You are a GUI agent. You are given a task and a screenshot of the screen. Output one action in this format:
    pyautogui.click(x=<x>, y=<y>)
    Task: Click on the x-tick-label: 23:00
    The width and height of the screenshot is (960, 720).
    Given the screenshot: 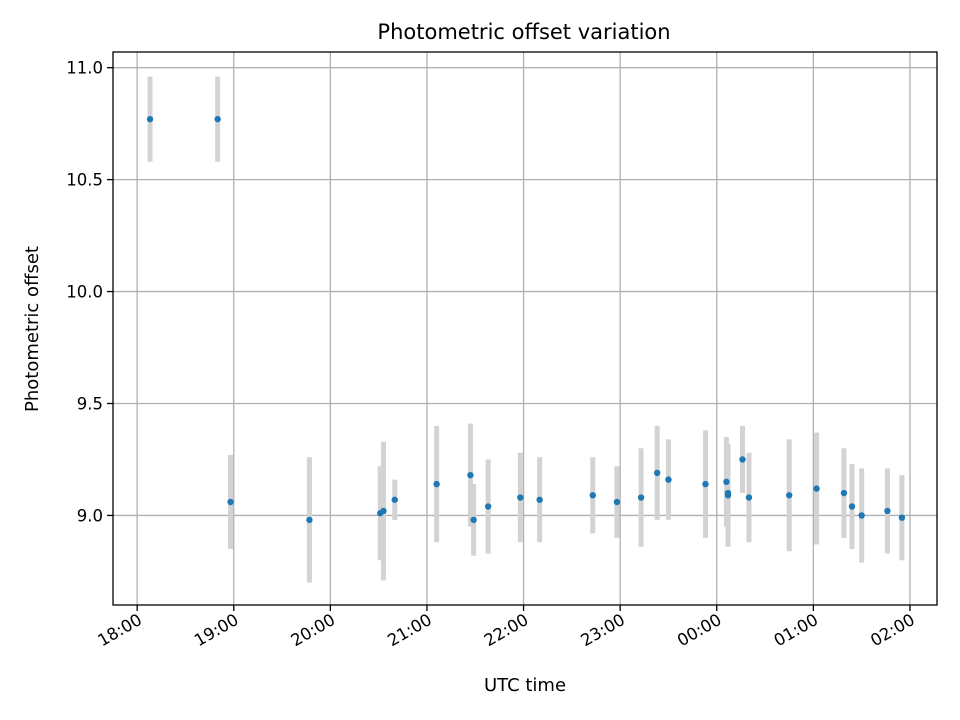 What is the action you would take?
    pyautogui.click(x=602, y=630)
    